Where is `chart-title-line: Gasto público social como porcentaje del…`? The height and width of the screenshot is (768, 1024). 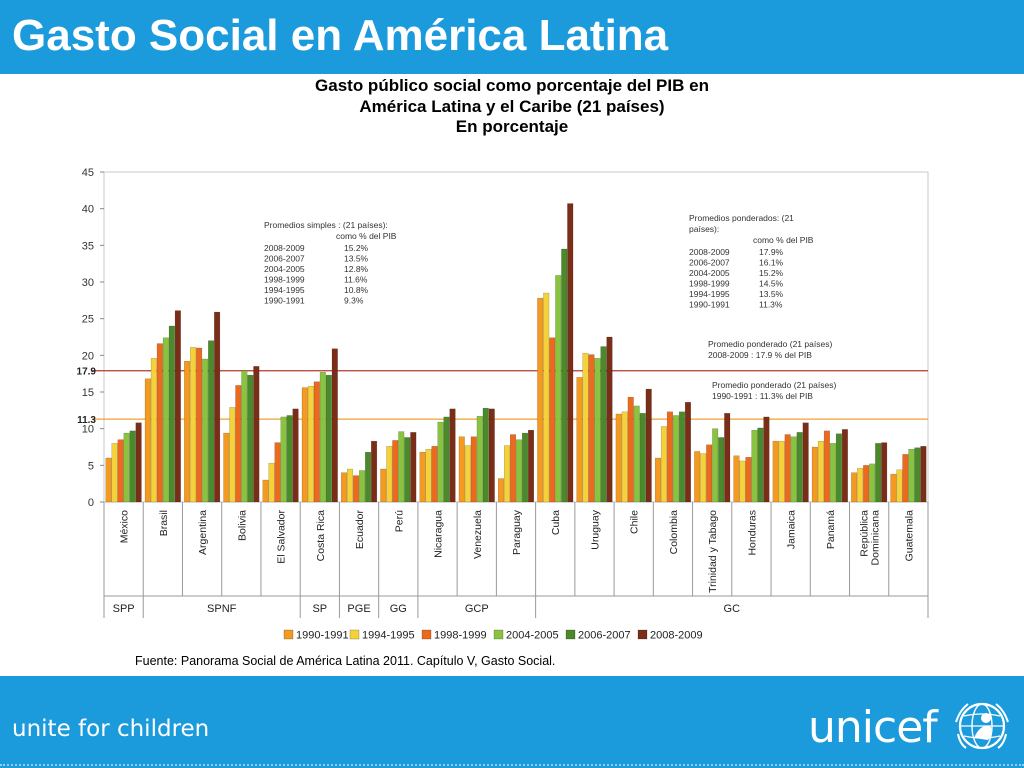
chart-title-line: Gasto público social como porcentaje del… is located at coordinates (512, 85).